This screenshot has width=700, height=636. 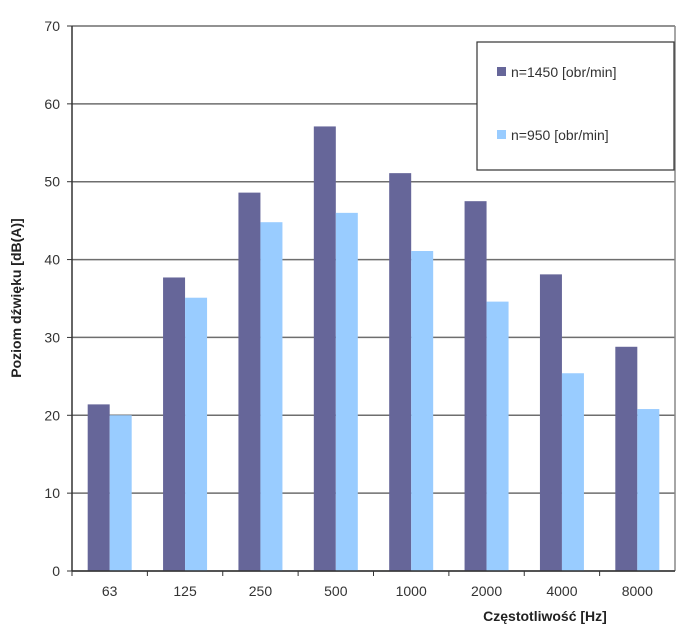 What do you see at coordinates (52, 104) in the screenshot?
I see `y-tick-label: 60` at bounding box center [52, 104].